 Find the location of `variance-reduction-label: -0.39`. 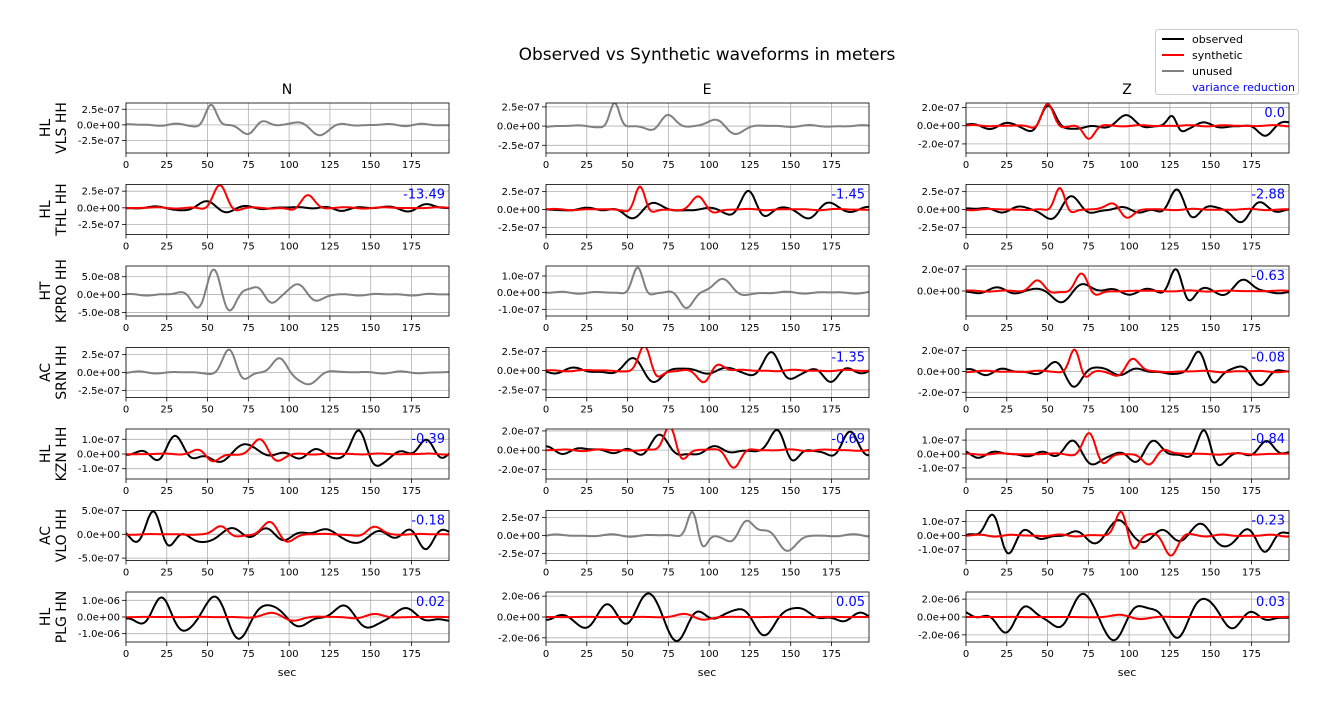

variance-reduction-label: -0.39 is located at coordinates (428, 439).